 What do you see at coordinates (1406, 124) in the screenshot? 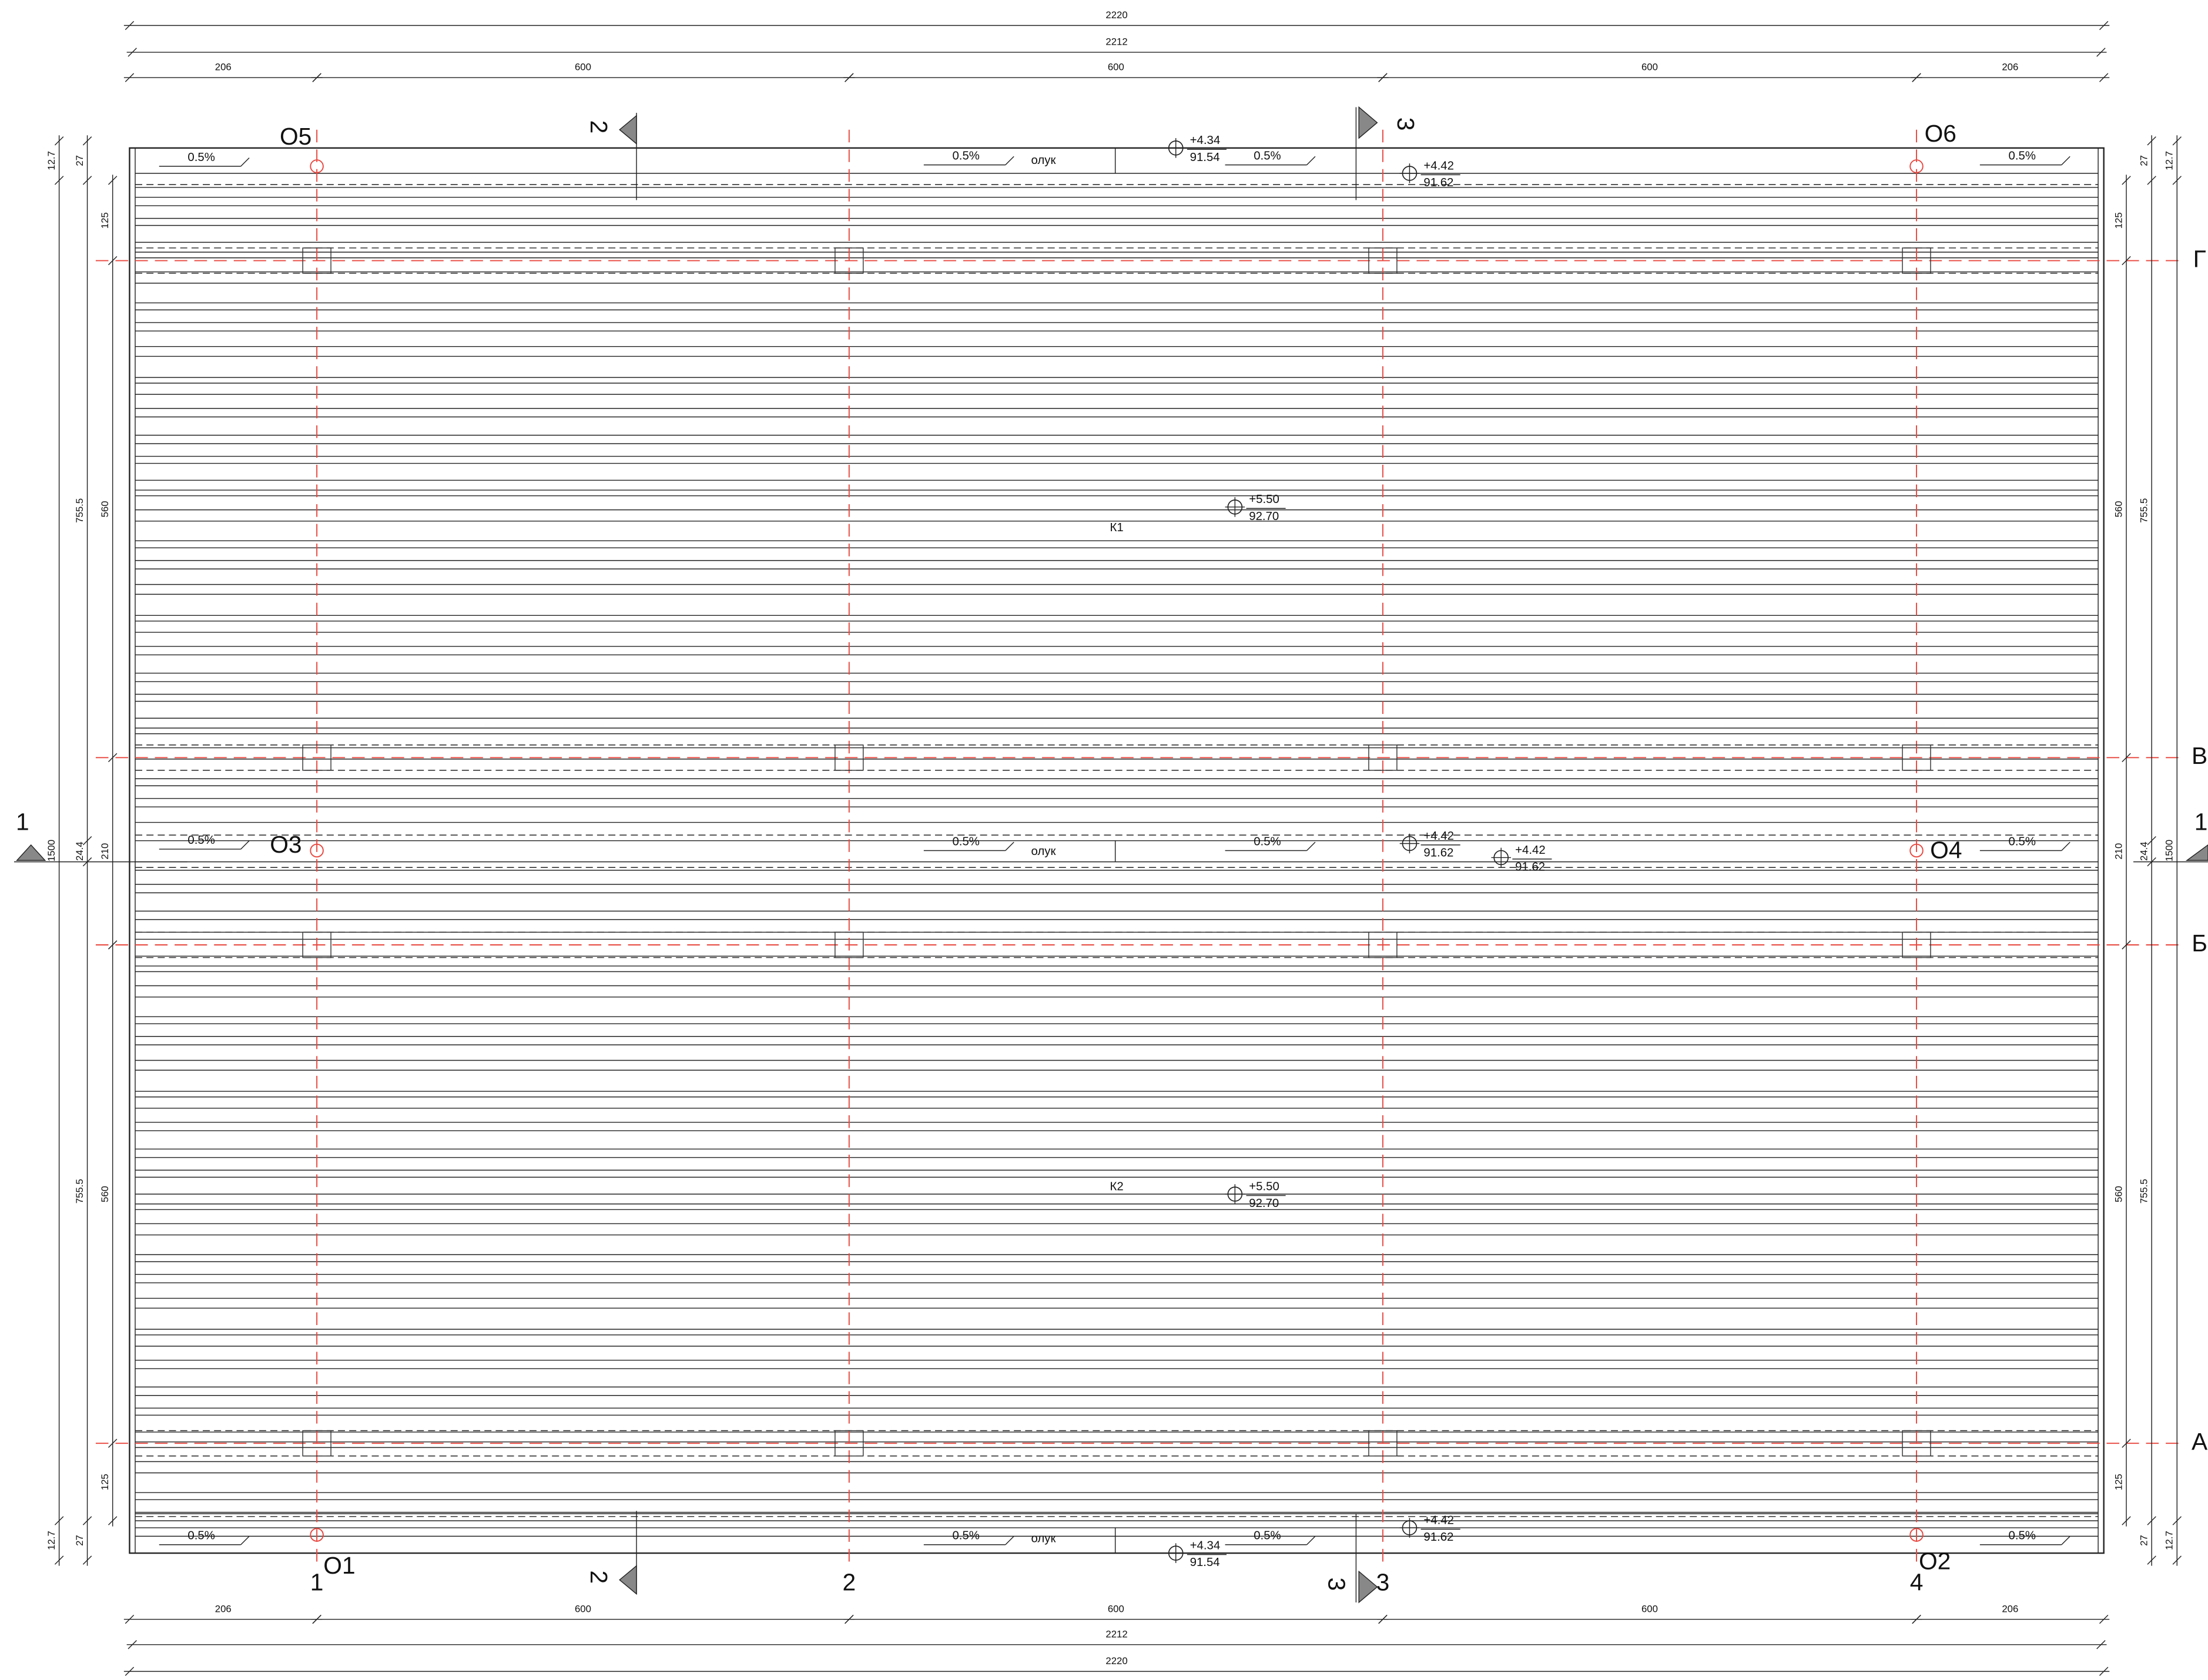
I see `section-label: 3` at bounding box center [1406, 124].